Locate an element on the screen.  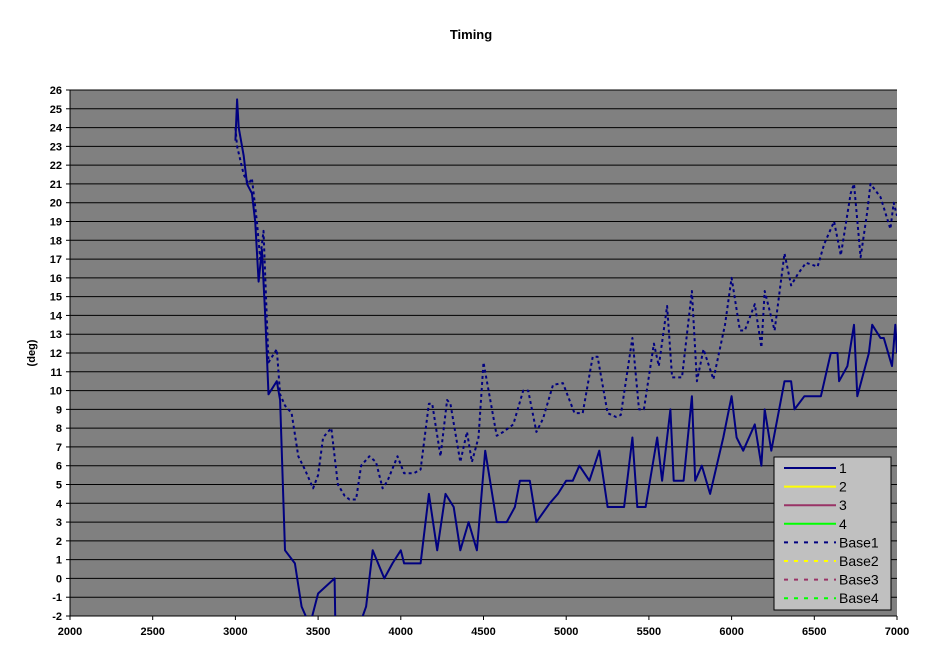
y-tick-label: 8 is located at coordinates (59, 429).